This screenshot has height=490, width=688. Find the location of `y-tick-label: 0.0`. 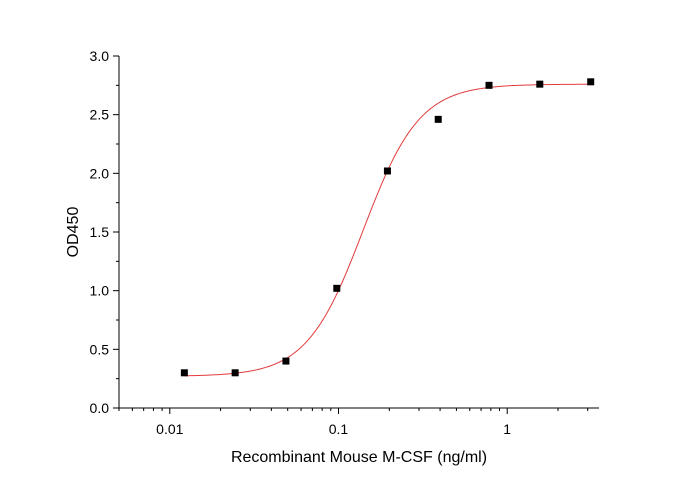

y-tick-label: 0.0 is located at coordinates (100, 408).